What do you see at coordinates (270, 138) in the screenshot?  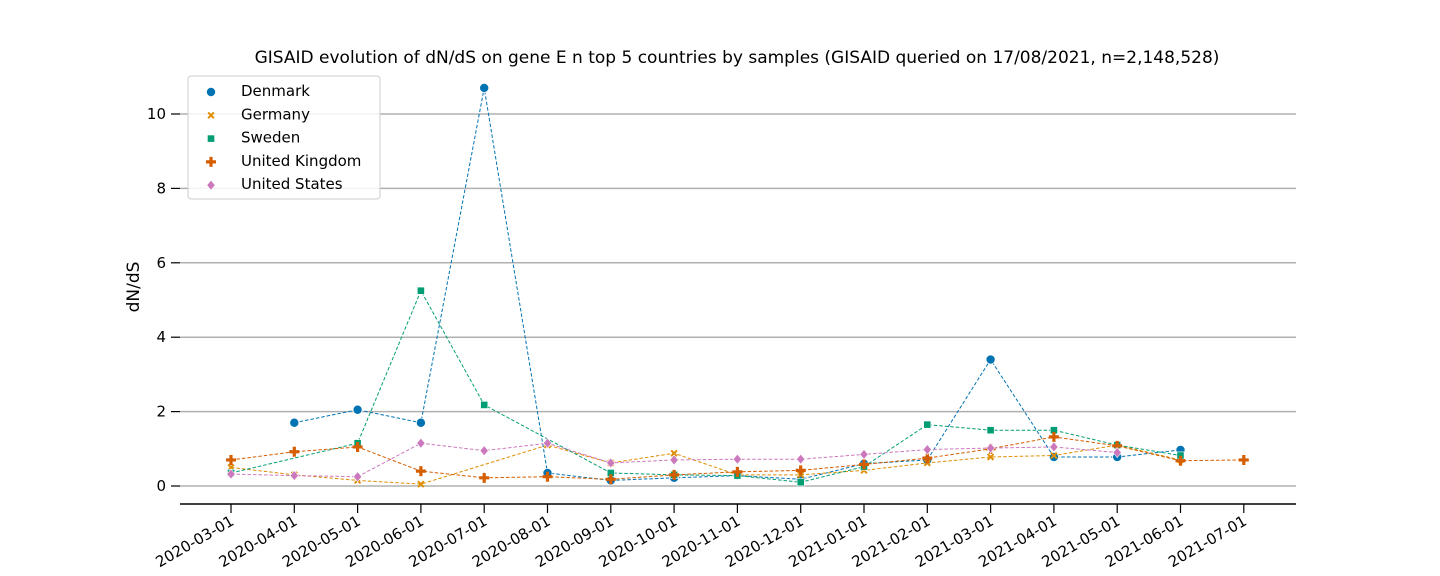 I see `legend-label-sweden: Sweden` at bounding box center [270, 138].